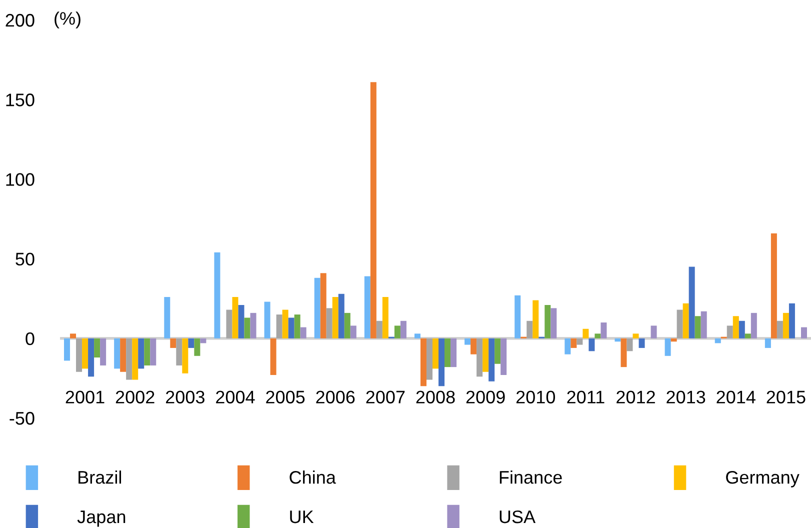 The width and height of the screenshot is (811, 528). What do you see at coordinates (302, 517) in the screenshot?
I see `legend-label: UK` at bounding box center [302, 517].